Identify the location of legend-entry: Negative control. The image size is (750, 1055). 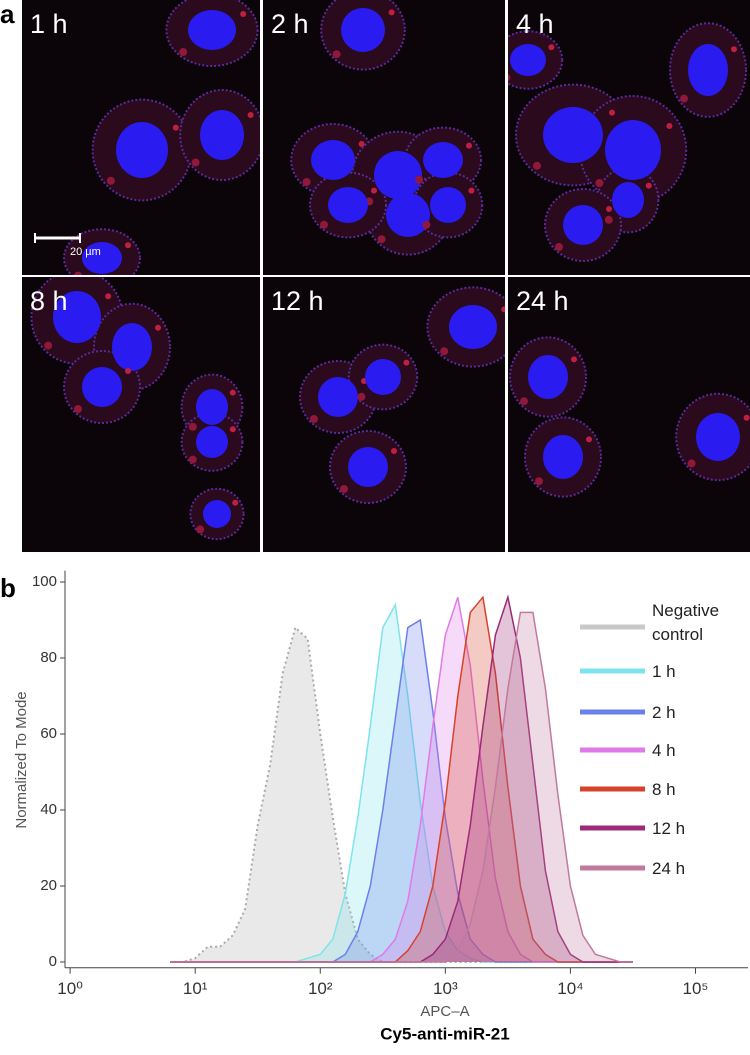
(686, 622).